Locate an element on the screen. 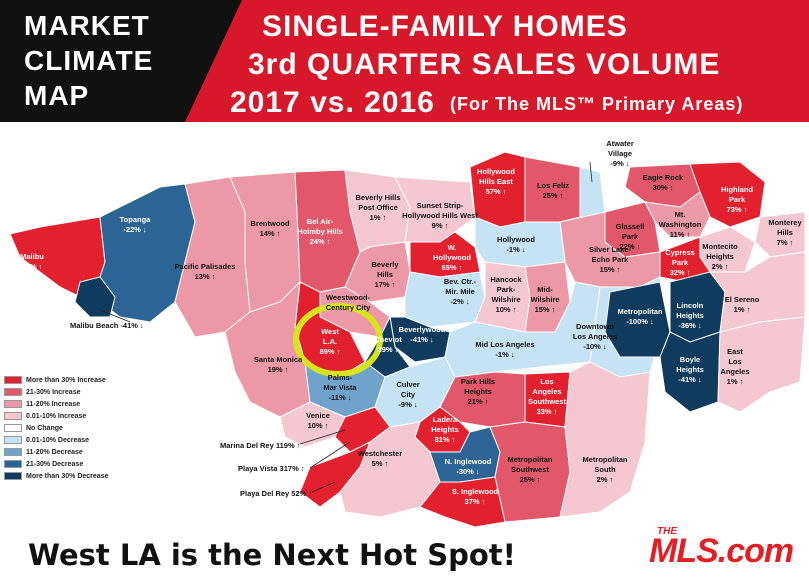  area-label-silver-lake: 15% ↑ is located at coordinates (610, 269).